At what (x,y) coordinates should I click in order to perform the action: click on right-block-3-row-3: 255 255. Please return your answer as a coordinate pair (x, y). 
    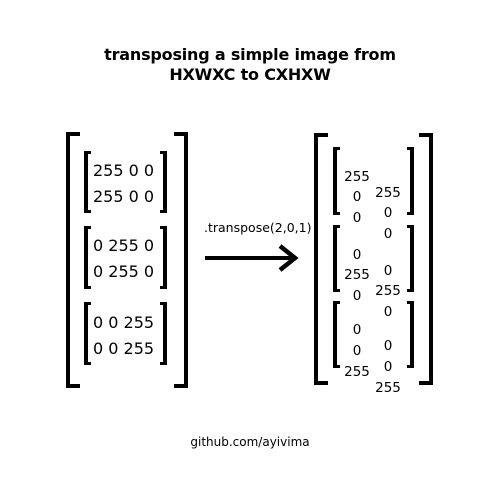
    Looking at the image, I should click on (200, 380).